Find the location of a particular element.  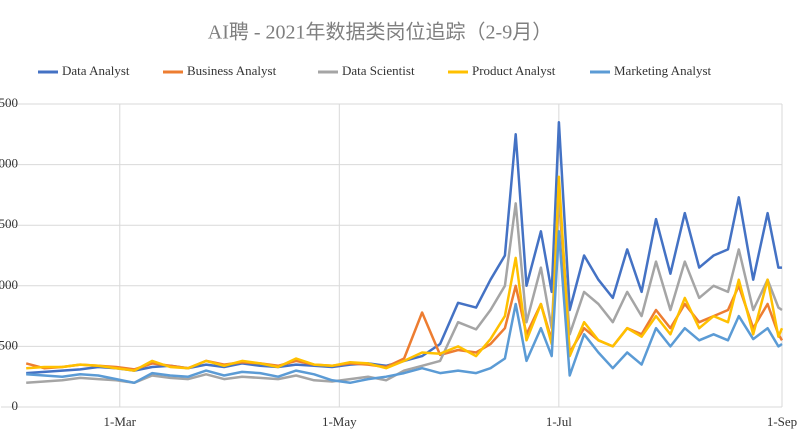

y-tick-label: 2000 is located at coordinates (9, 163).